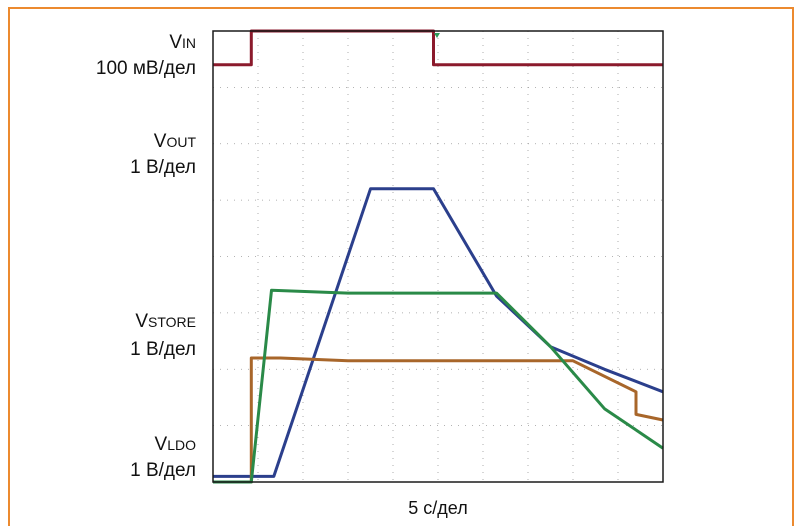  I want to click on x-axis-label: 5 с/дел, so click(438, 508).